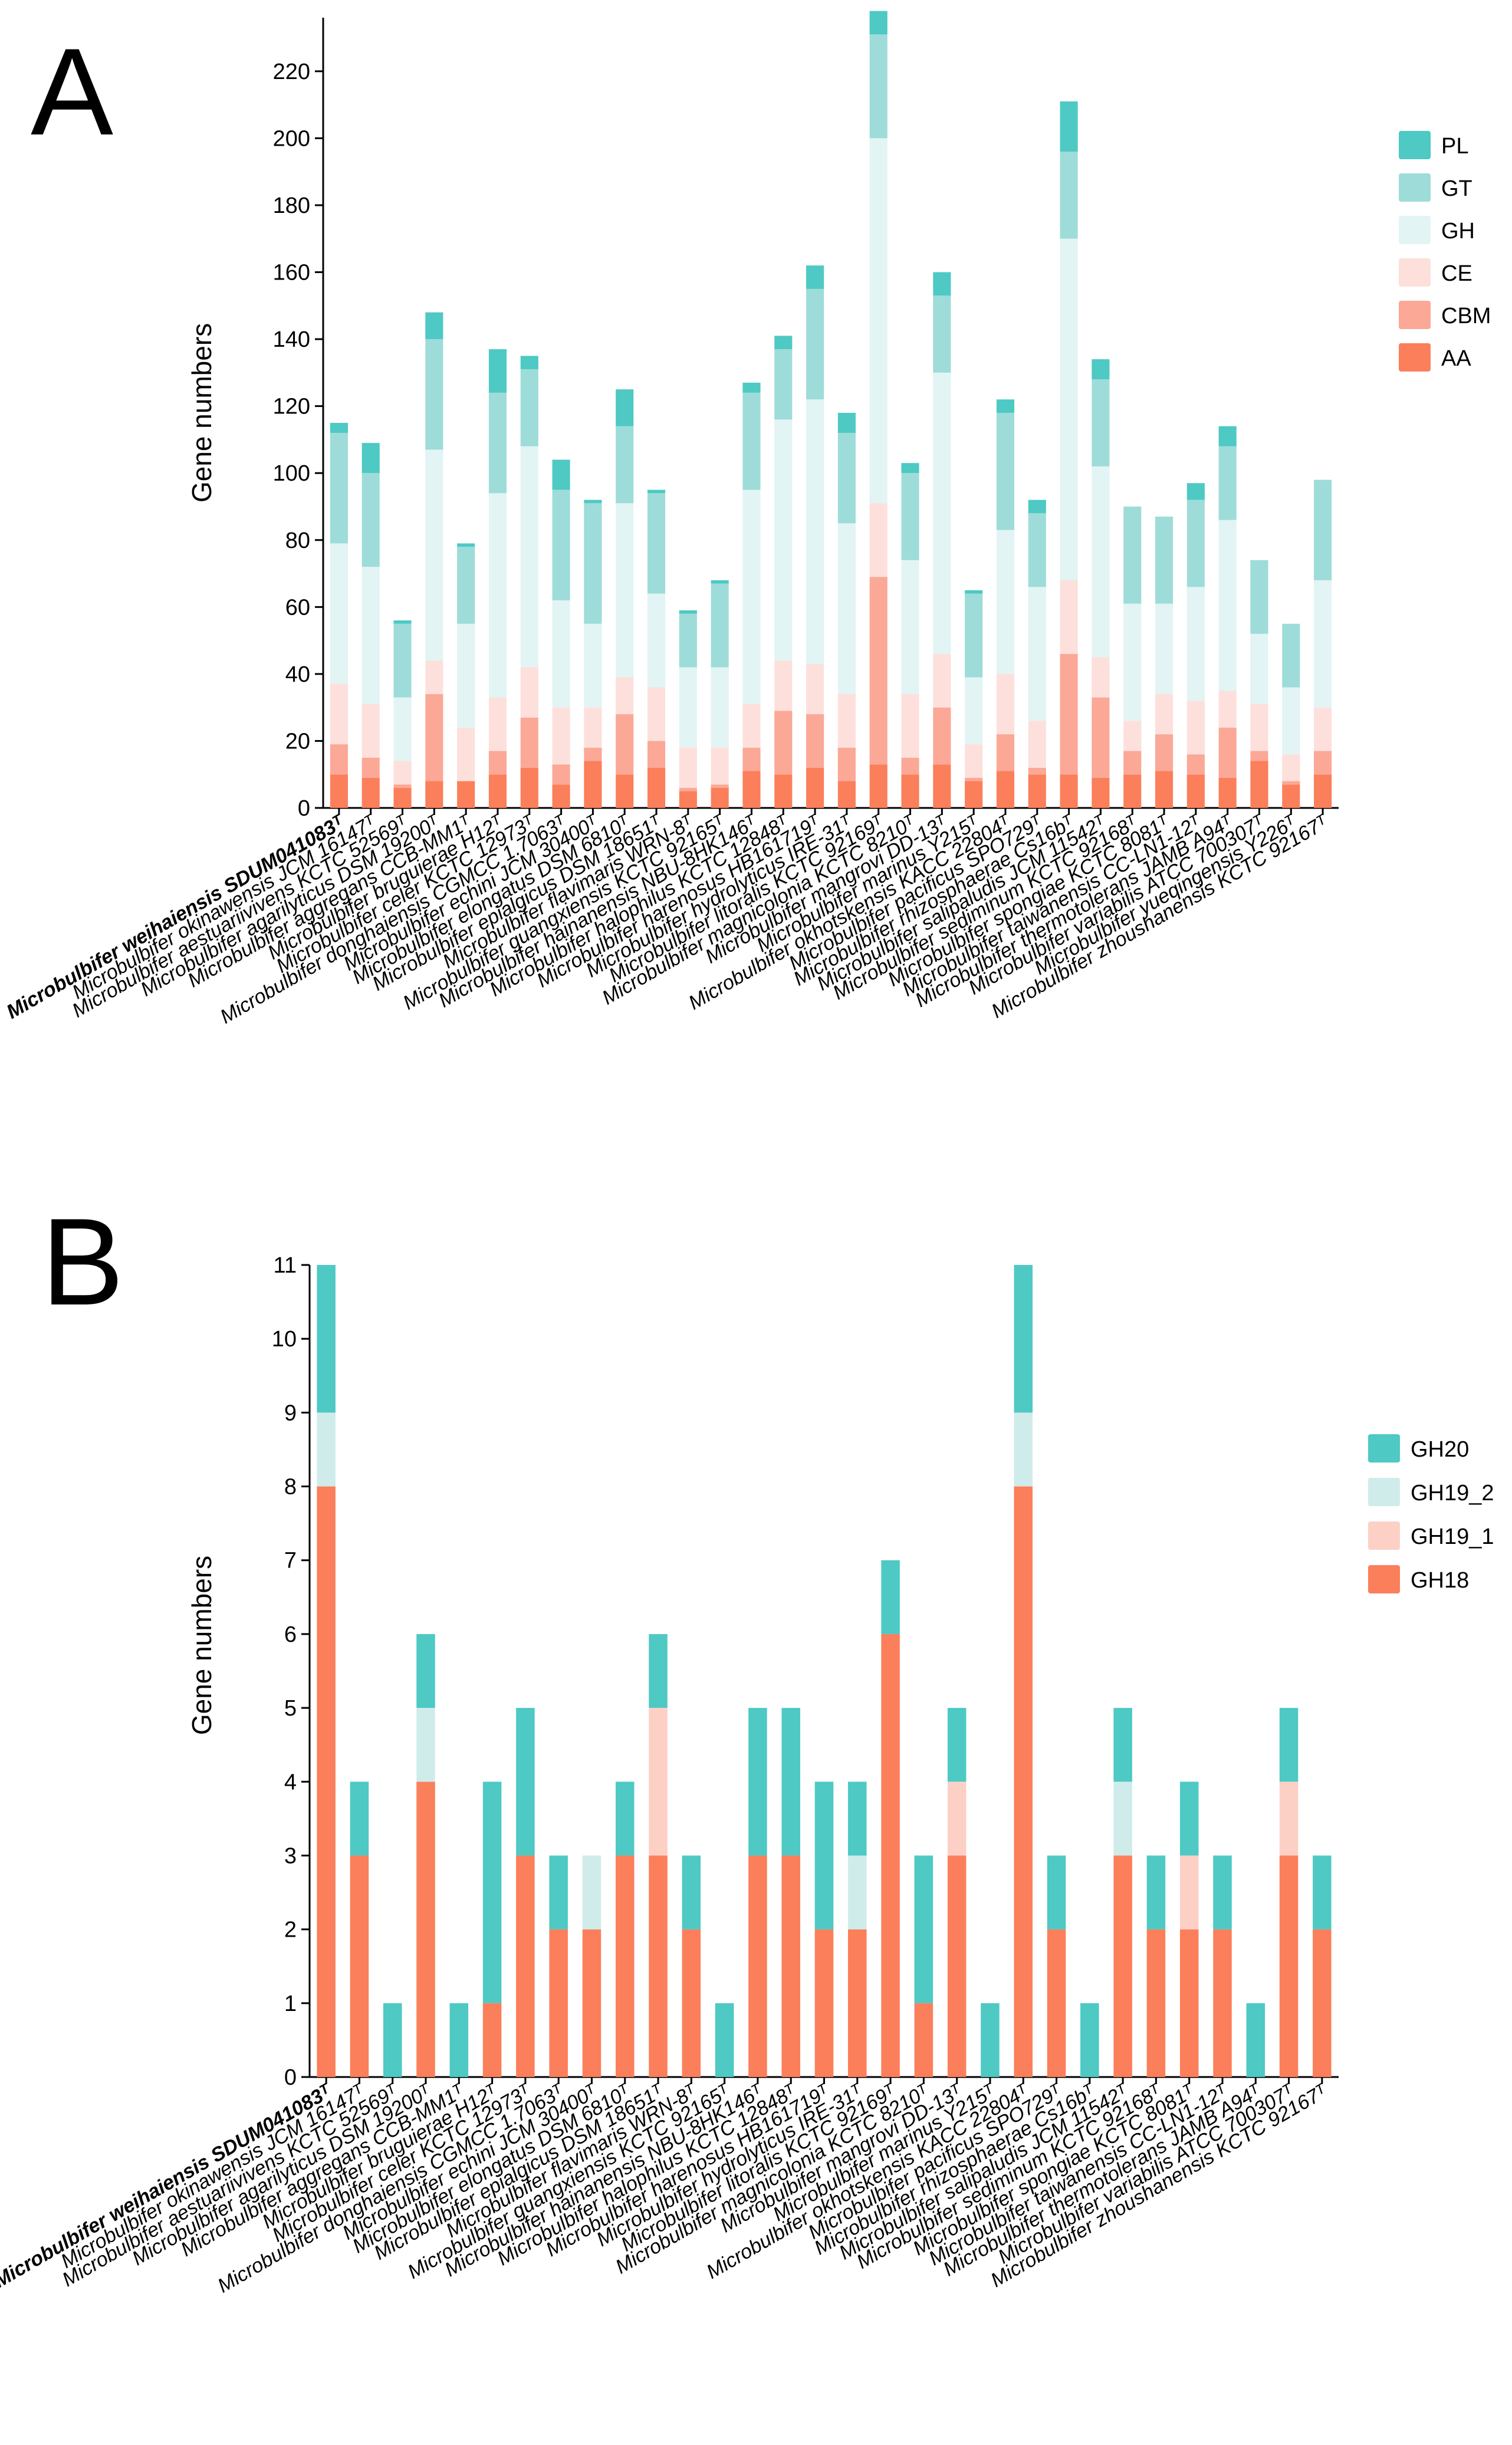 This screenshot has height=2445, width=1512. What do you see at coordinates (297, 741) in the screenshot?
I see `y-tick-label: 20` at bounding box center [297, 741].